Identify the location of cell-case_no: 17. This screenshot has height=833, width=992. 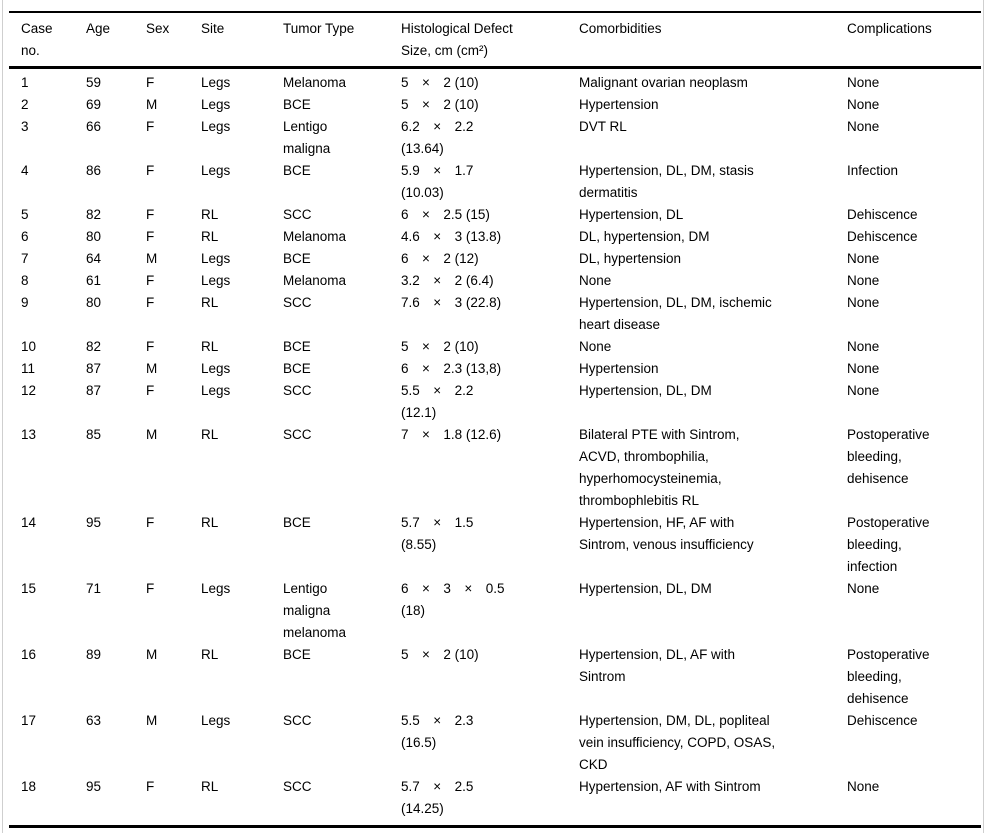
(29, 720).